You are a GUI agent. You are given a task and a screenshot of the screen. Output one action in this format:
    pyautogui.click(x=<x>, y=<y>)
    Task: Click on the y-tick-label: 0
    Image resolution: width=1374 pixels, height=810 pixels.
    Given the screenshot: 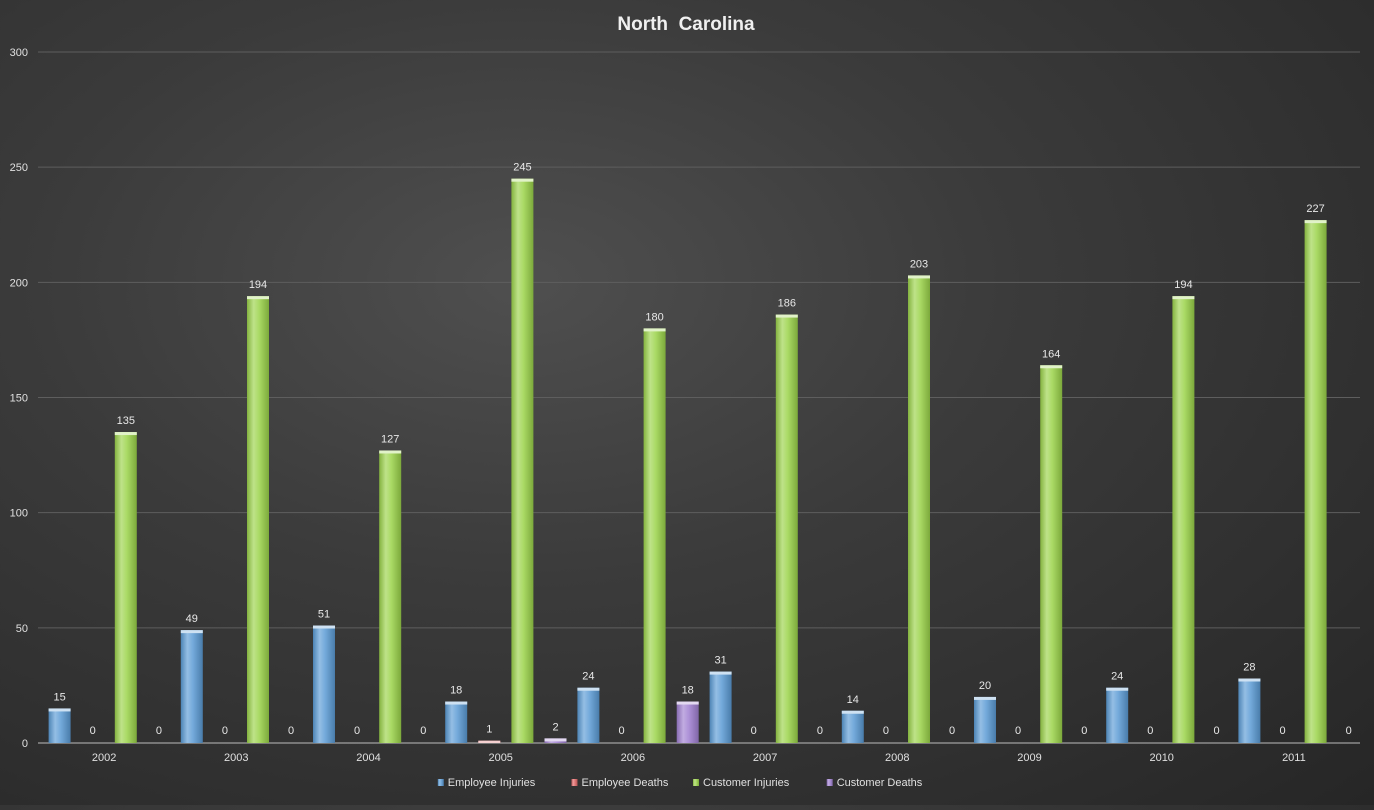 What is the action you would take?
    pyautogui.click(x=25, y=744)
    